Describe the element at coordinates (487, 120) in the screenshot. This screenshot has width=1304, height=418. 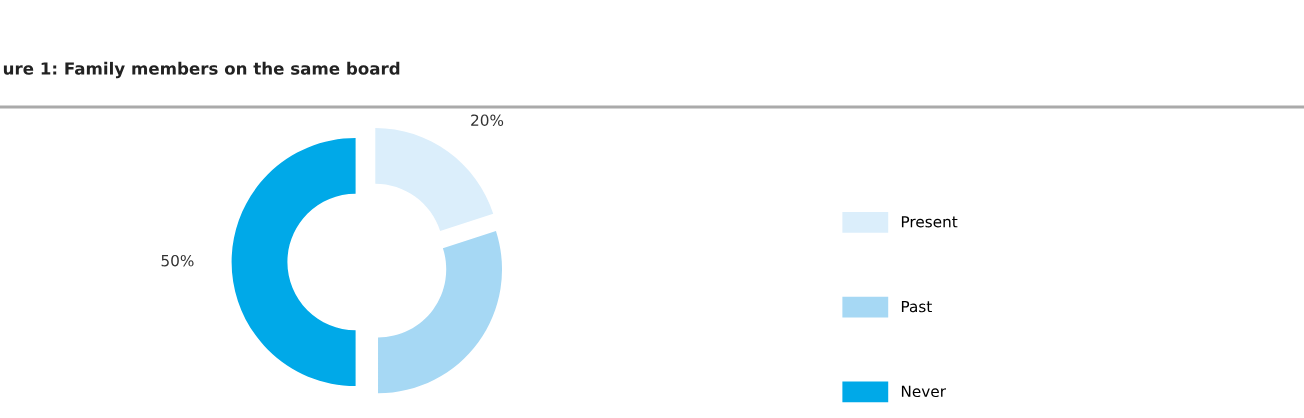
I see `data-label: 20%` at that location.